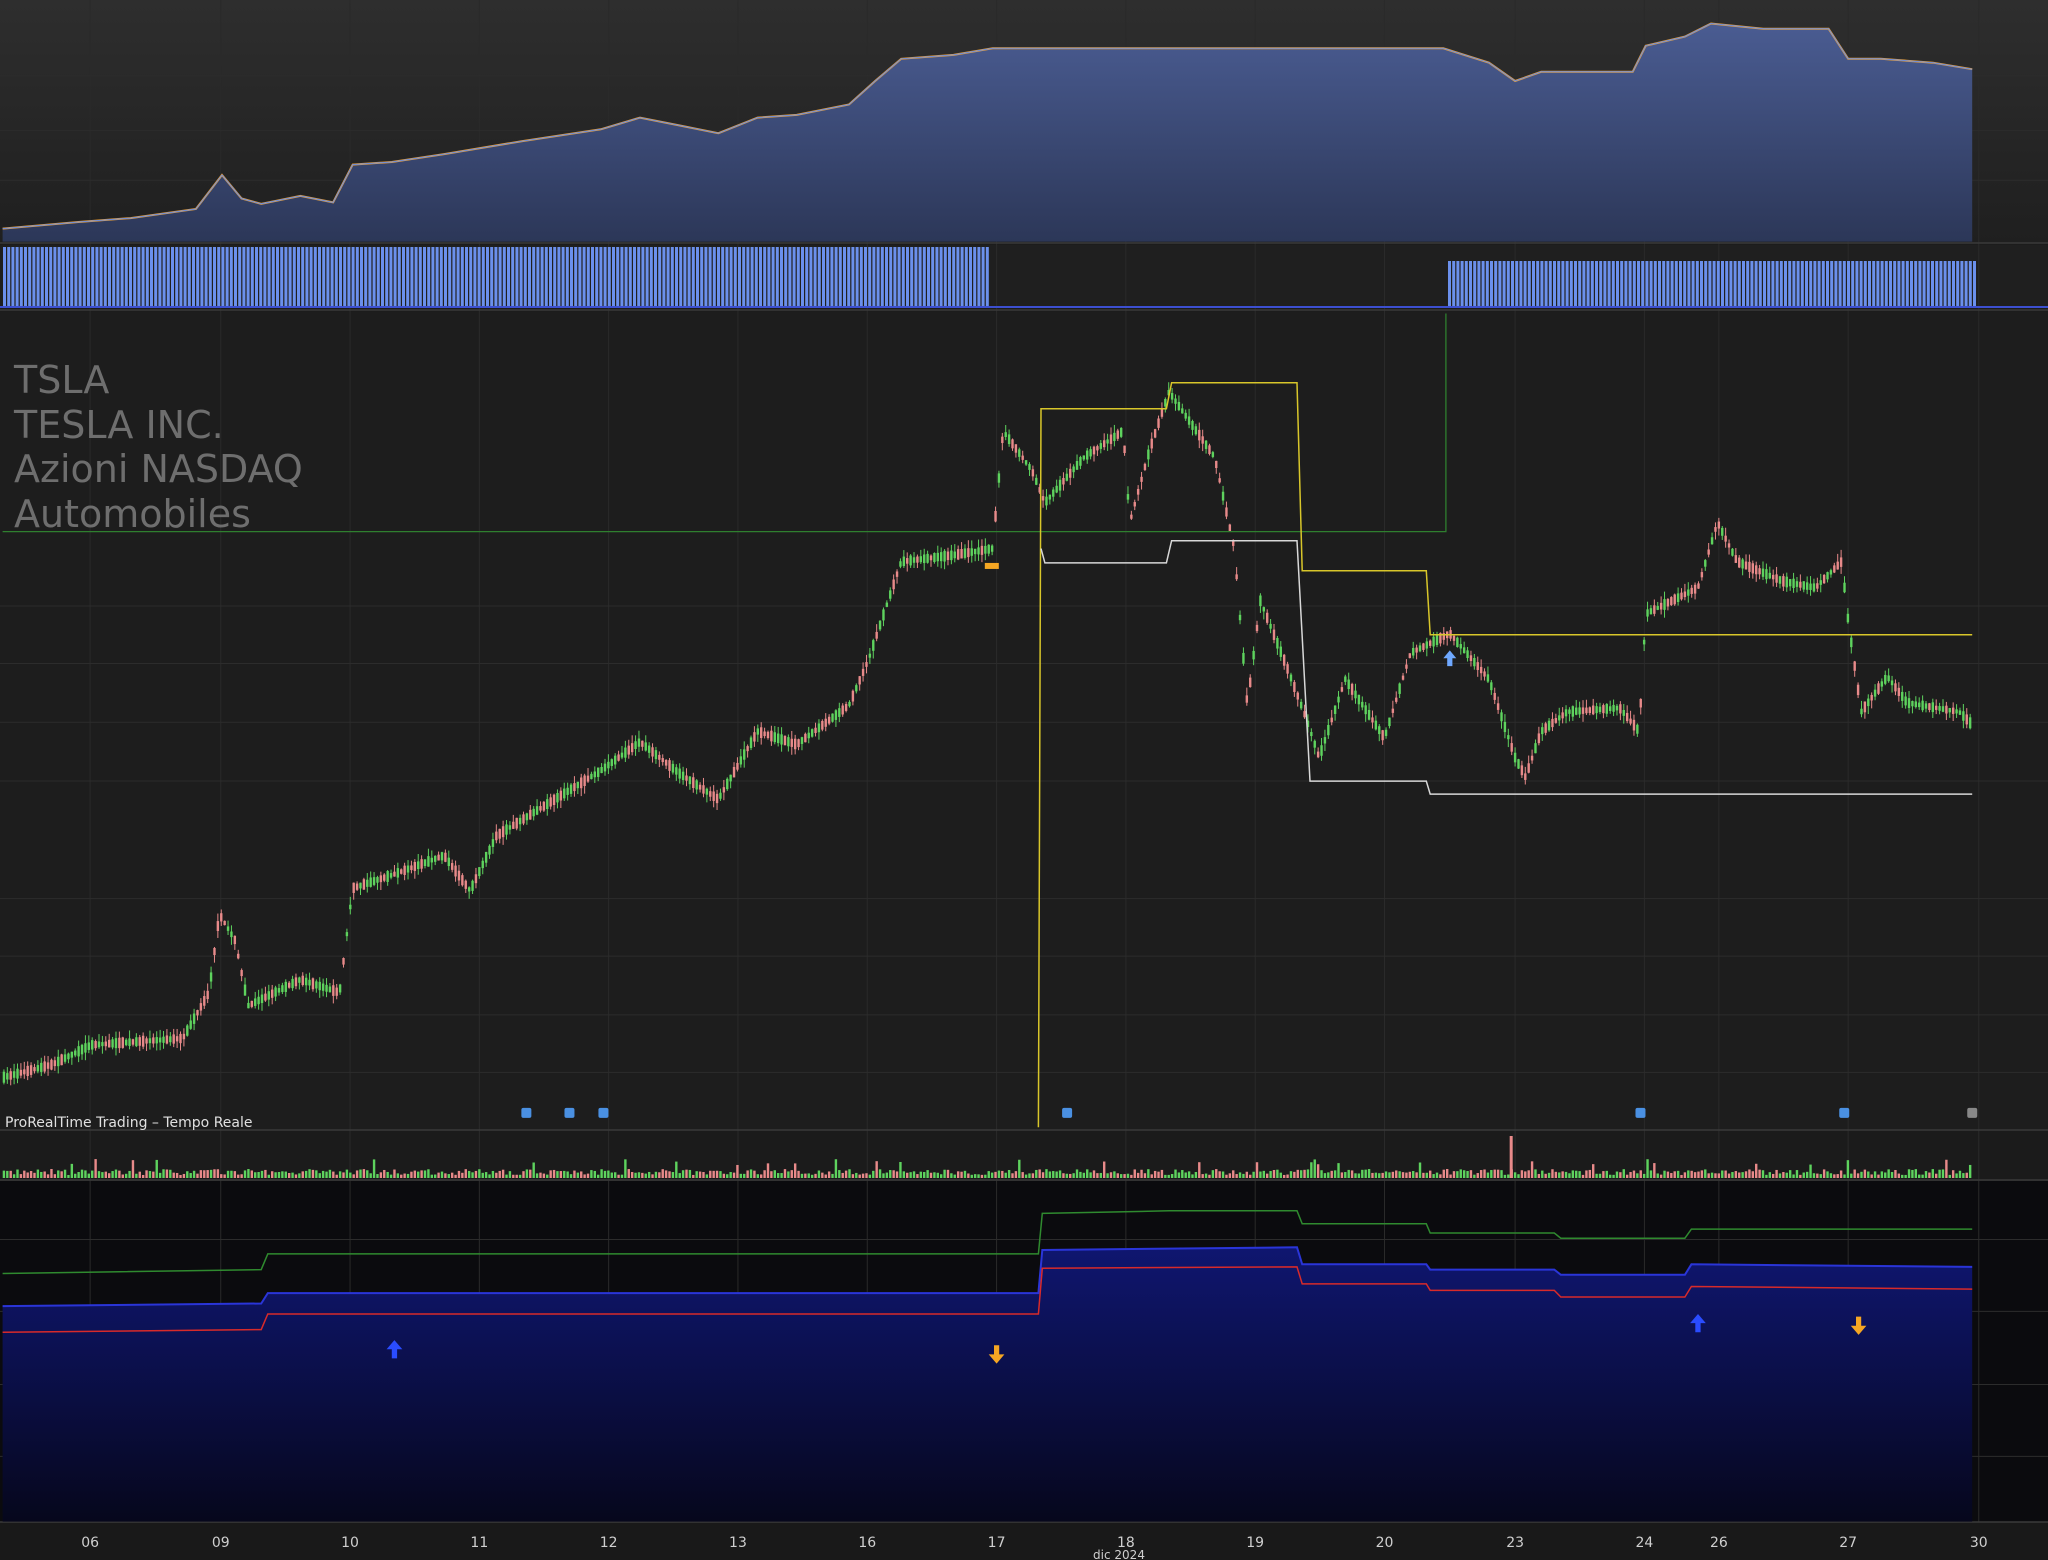  Describe the element at coordinates (1644, 1543) in the screenshot. I see `x-tick-label: 24` at that location.